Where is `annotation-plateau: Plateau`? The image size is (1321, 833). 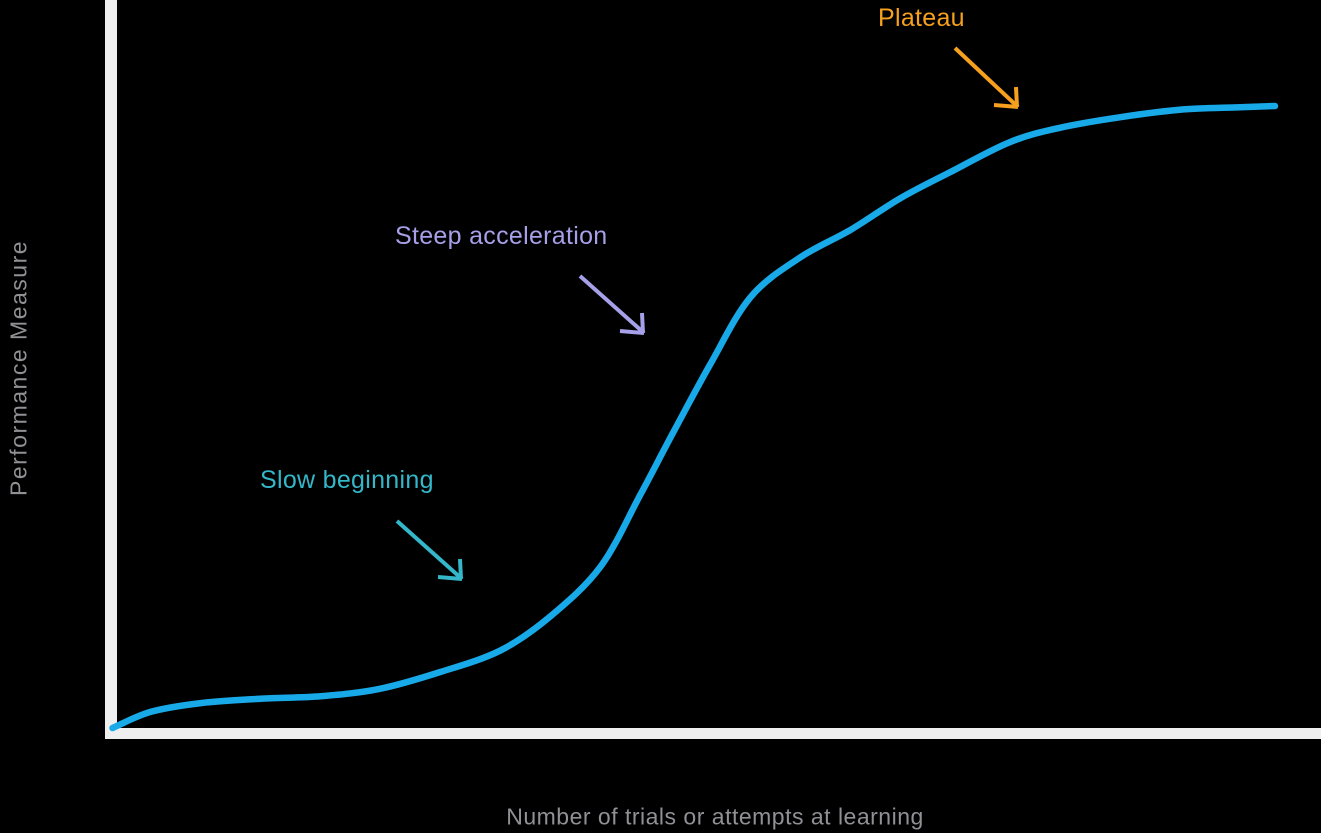 annotation-plateau: Plateau is located at coordinates (921, 18).